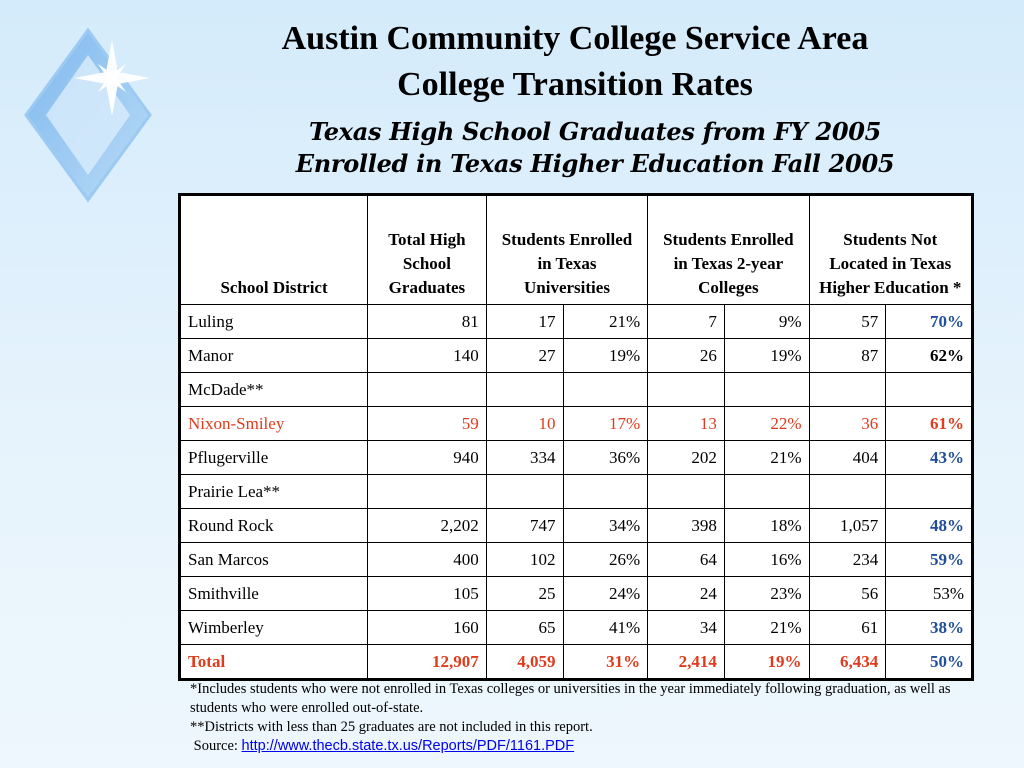 Image resolution: width=1024 pixels, height=768 pixels. What do you see at coordinates (929, 457) in the screenshot?
I see `cell-not-located-pct: 43%` at bounding box center [929, 457].